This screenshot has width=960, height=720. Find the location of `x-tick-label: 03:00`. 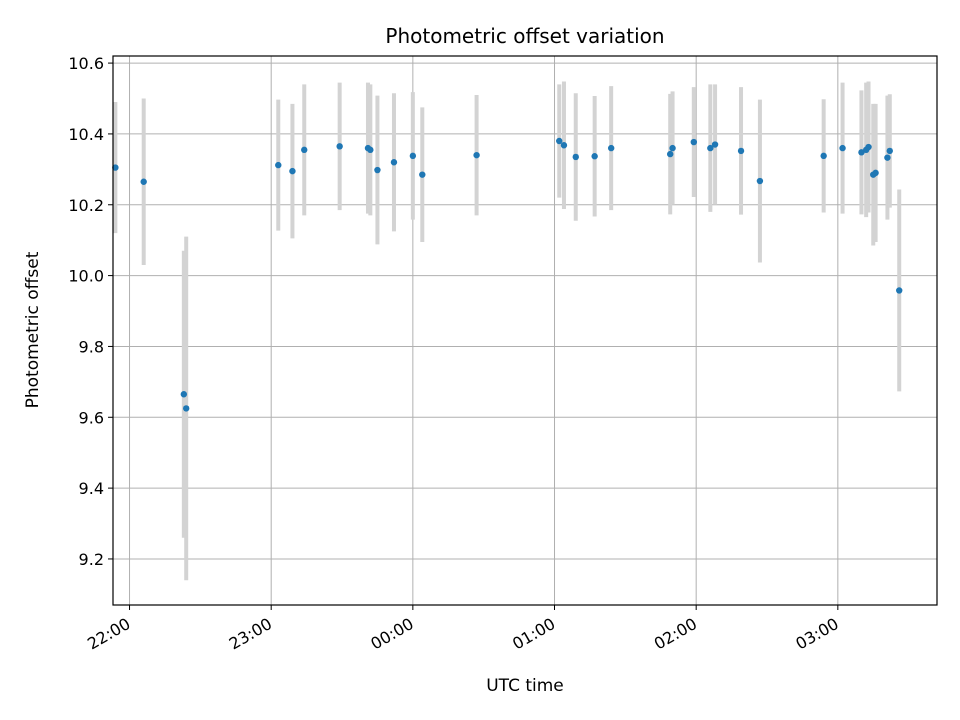

x-tick-label: 03:00 is located at coordinates (816, 634).